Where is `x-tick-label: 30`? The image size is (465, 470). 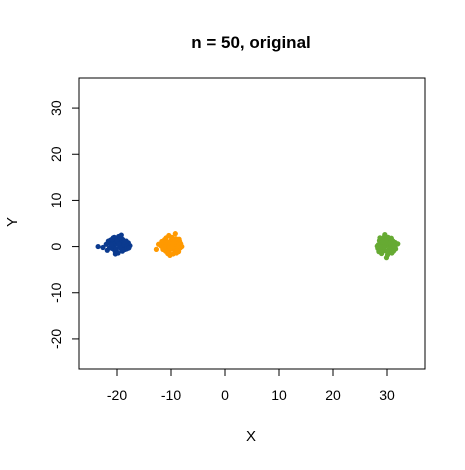
x-tick-label: 30 is located at coordinates (387, 395).